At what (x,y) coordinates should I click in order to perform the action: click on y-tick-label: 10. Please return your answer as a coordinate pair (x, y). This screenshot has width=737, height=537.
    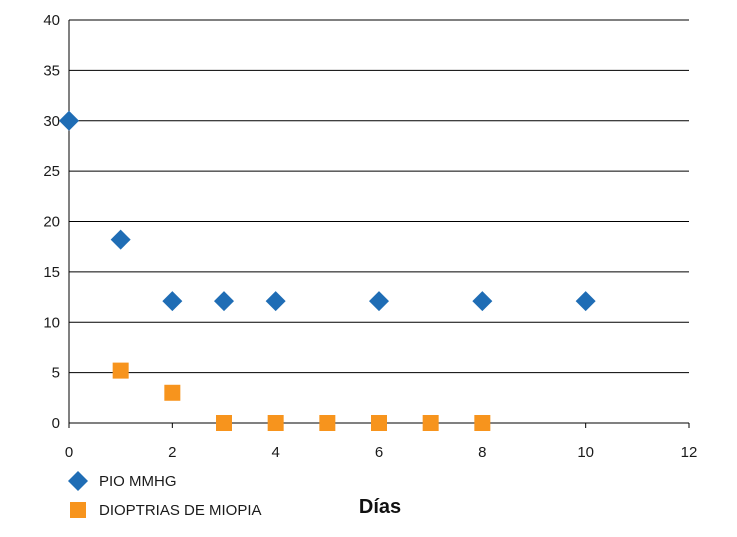
    Looking at the image, I should click on (51, 322).